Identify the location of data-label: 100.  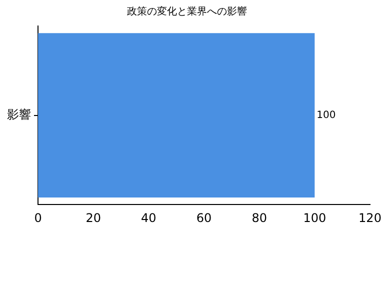
(326, 115).